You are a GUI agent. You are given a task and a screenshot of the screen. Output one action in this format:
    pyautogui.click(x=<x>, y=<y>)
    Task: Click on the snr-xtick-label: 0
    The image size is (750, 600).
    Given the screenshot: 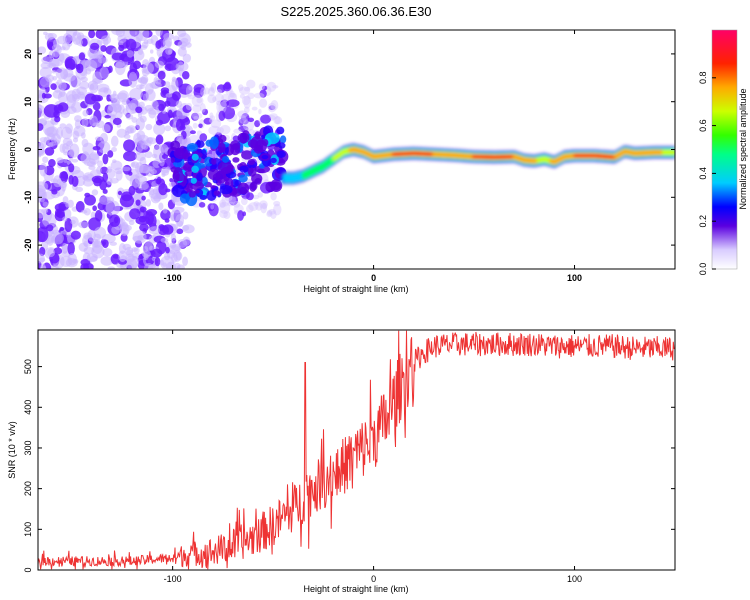 What is the action you would take?
    pyautogui.click(x=373, y=579)
    